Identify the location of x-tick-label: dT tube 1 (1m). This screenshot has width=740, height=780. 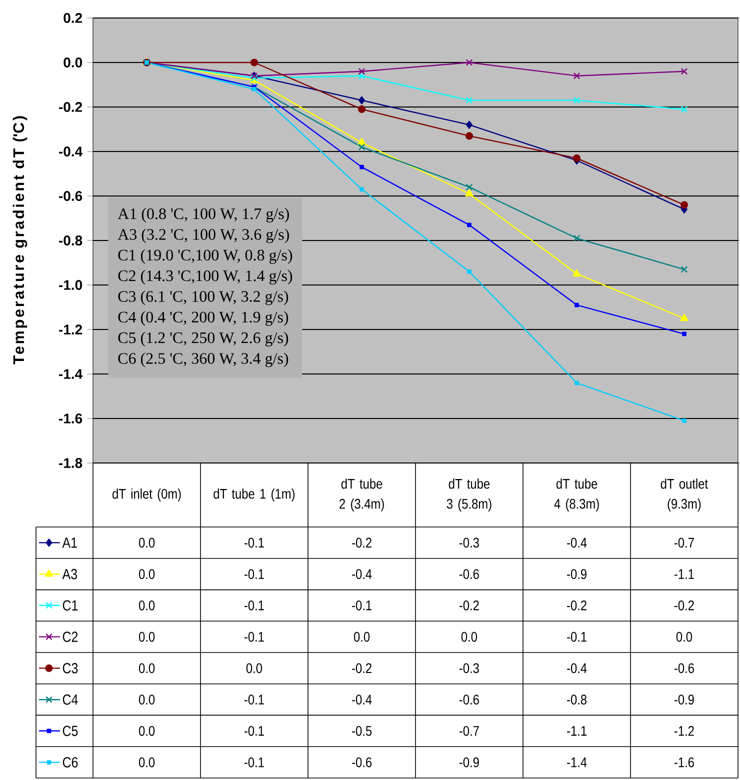
(254, 495).